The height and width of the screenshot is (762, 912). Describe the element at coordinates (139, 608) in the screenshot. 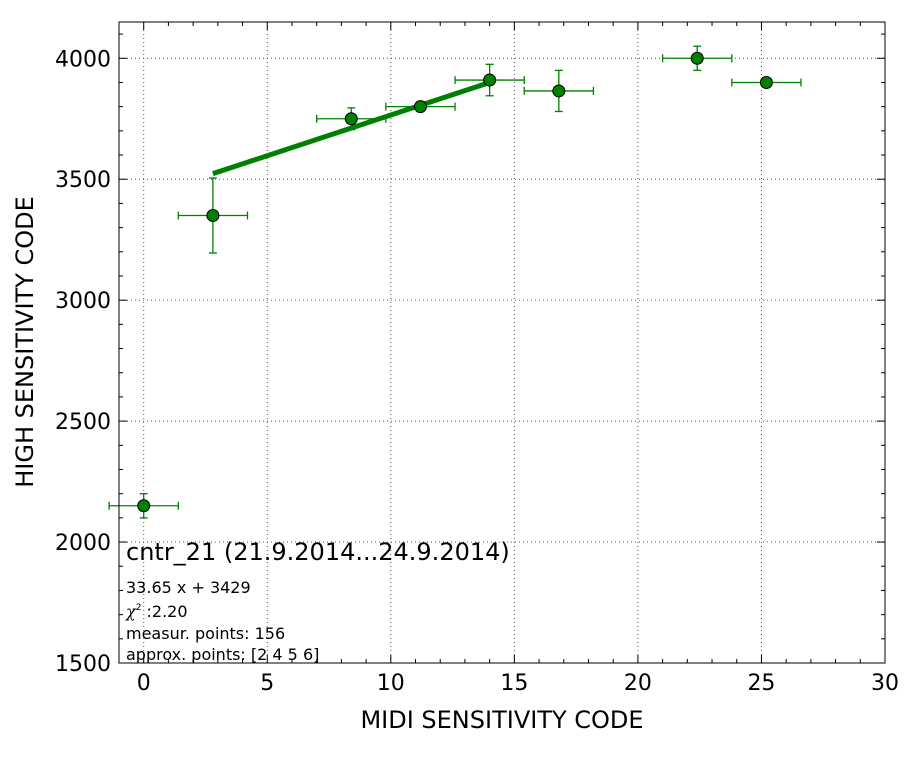

I see `chi2-superscript: 2` at that location.